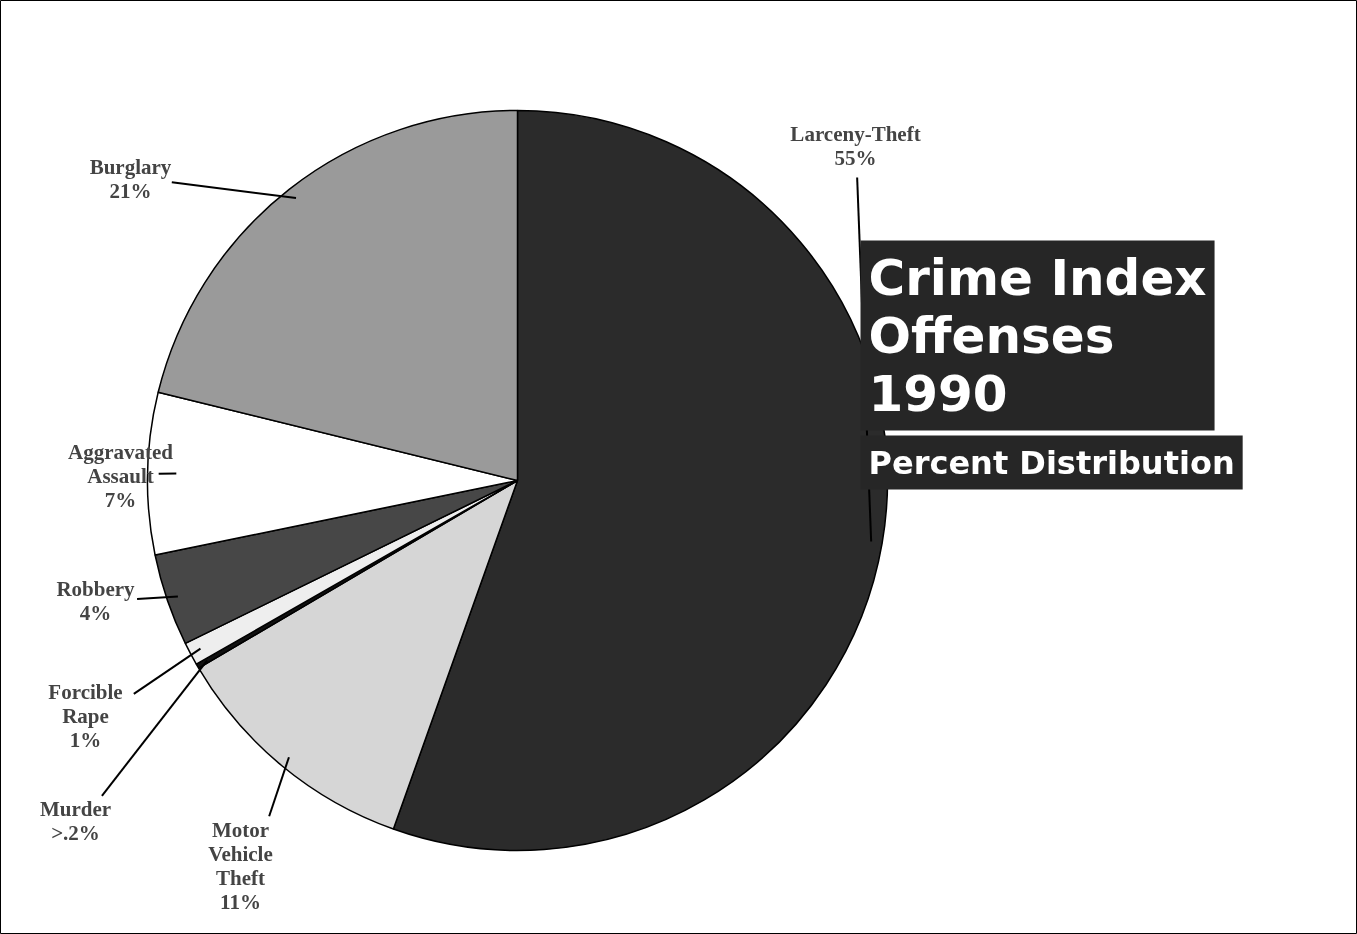  I want to click on slice-label: Motor Vehicle Theft, so click(240, 853).